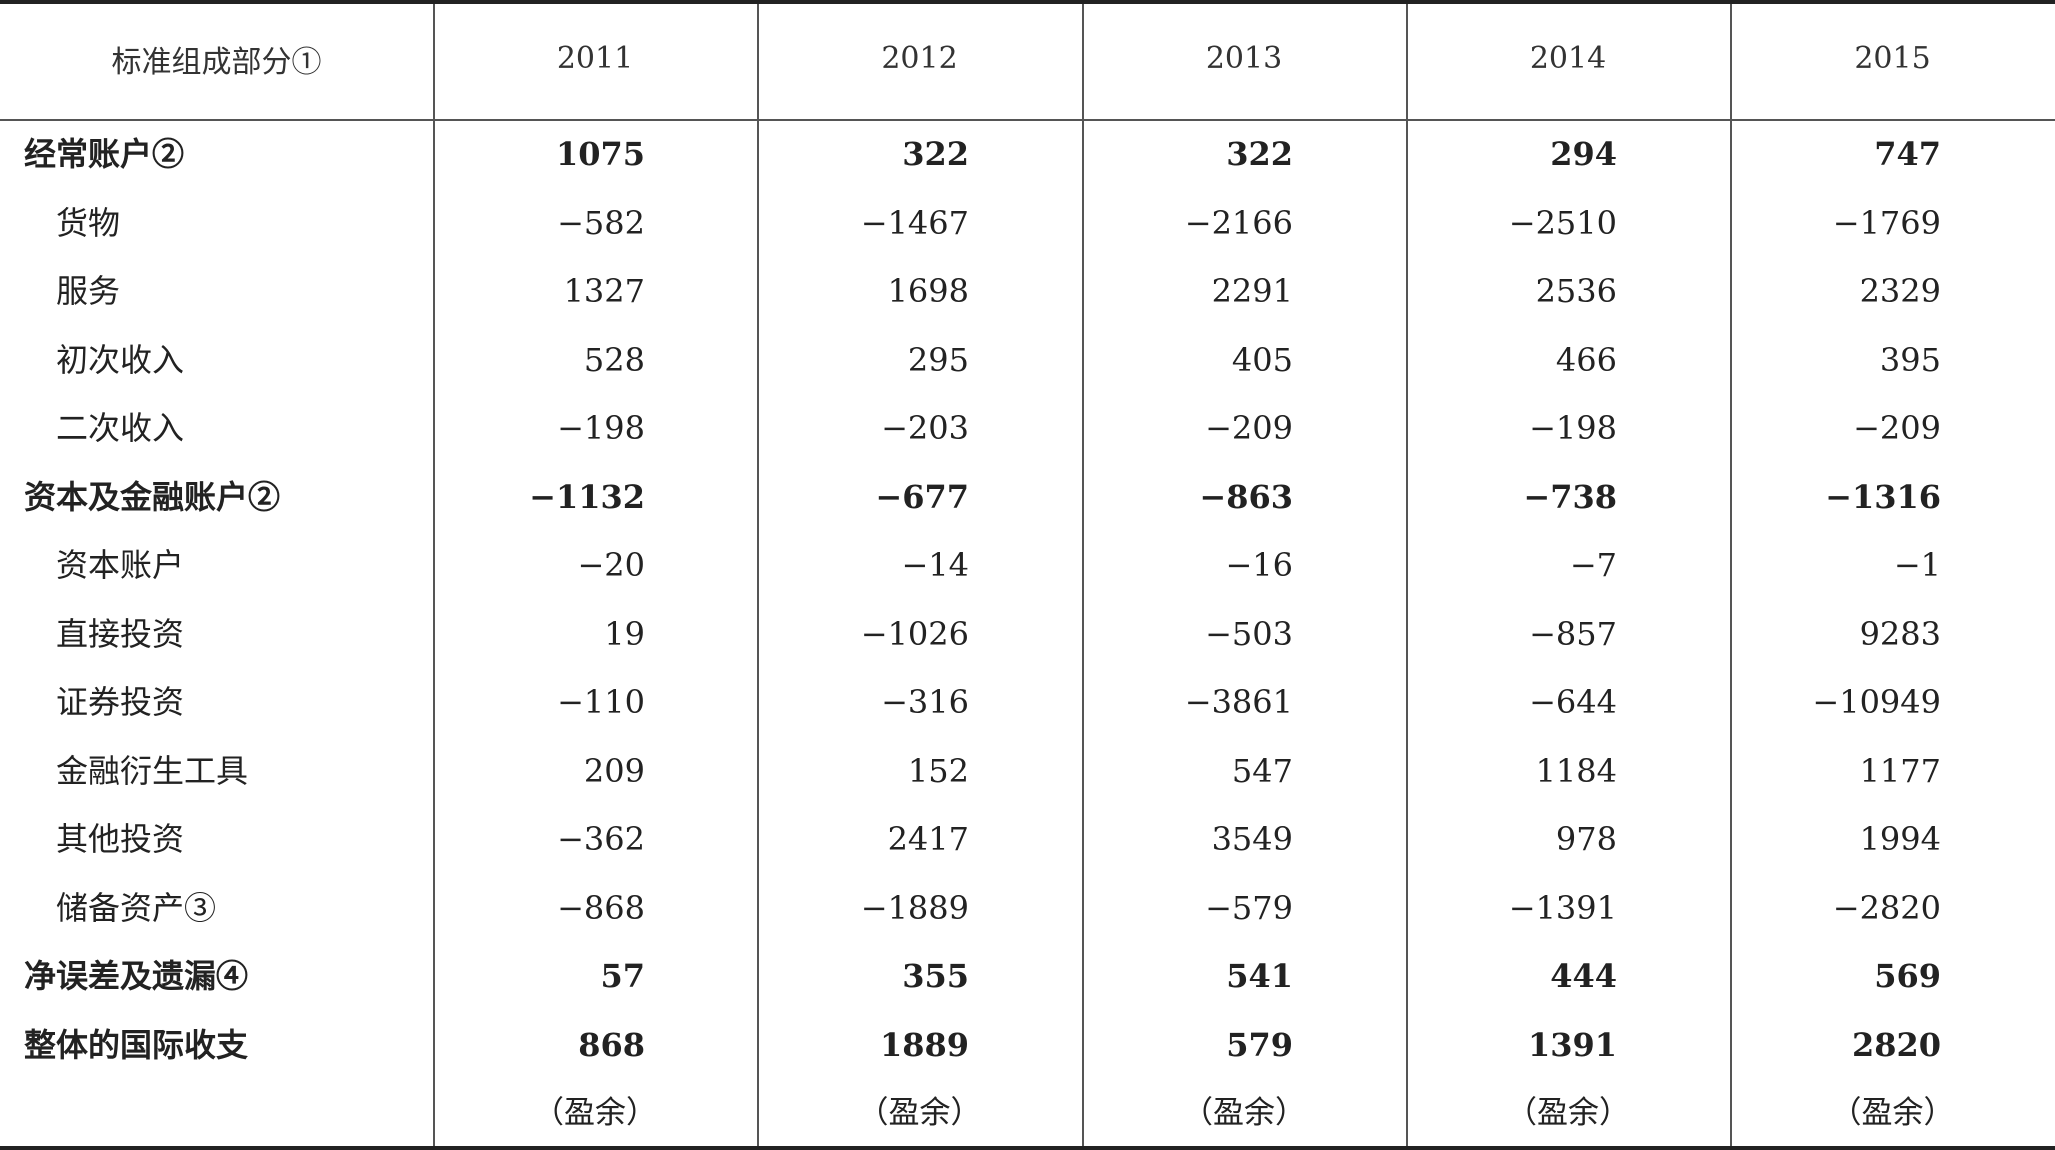 Image resolution: width=2055 pixels, height=1150 pixels. Describe the element at coordinates (1910, 359) in the screenshot. I see `value-cell: 395` at that location.